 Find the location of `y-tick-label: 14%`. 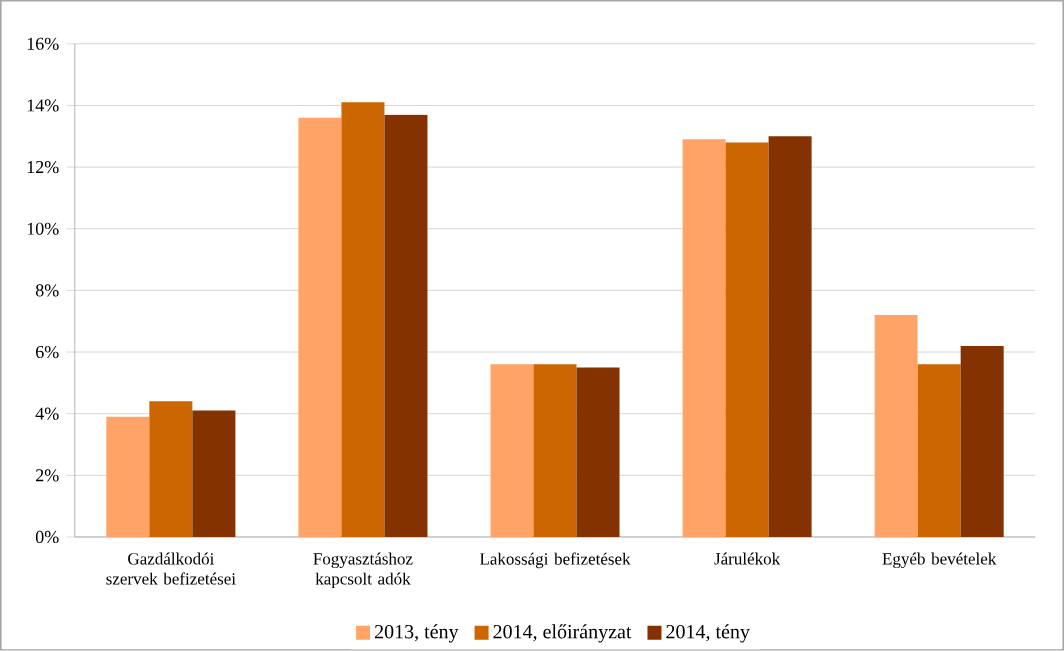

y-tick-label: 14% is located at coordinates (43, 105).